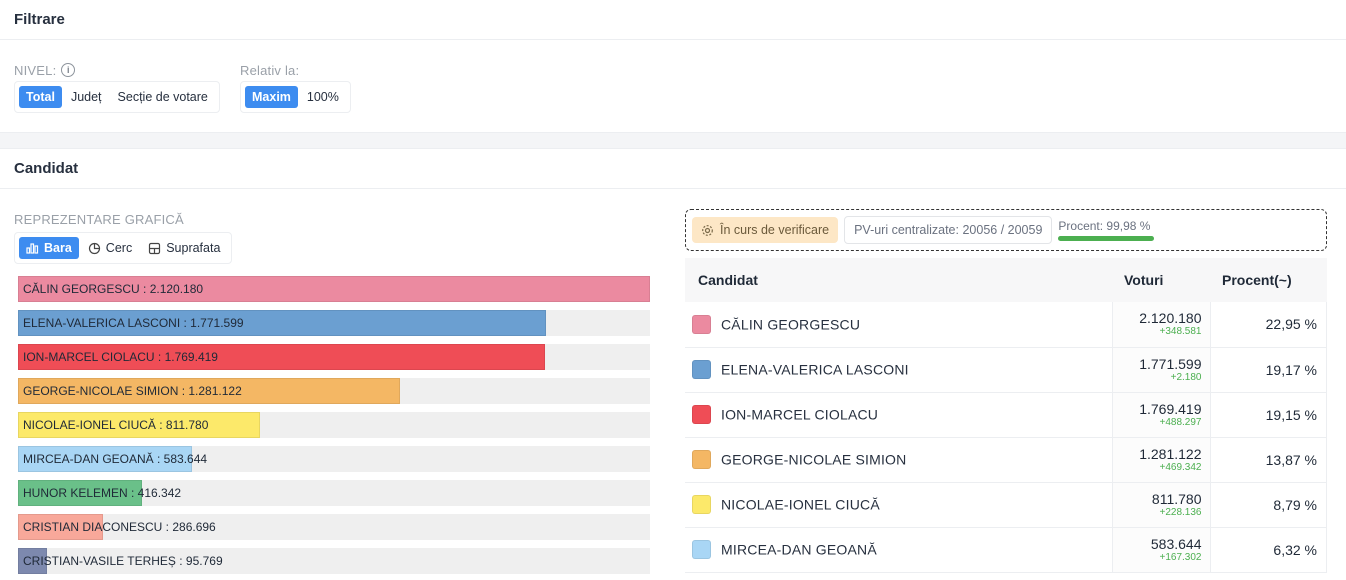  I want to click on progress-bar, so click(1106, 238).